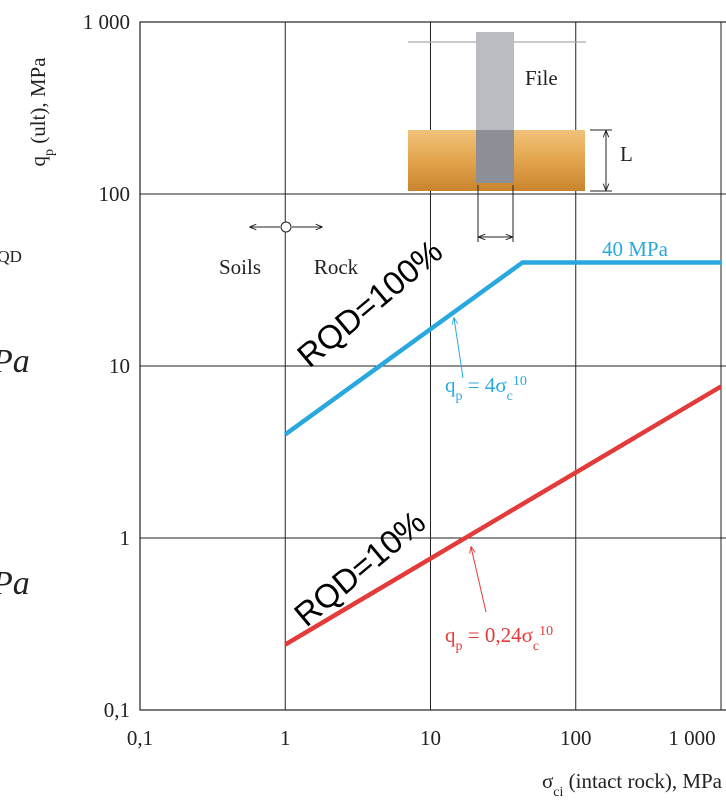  What do you see at coordinates (558, 792) in the screenshot?
I see `x-axis-label-part: ci` at bounding box center [558, 792].